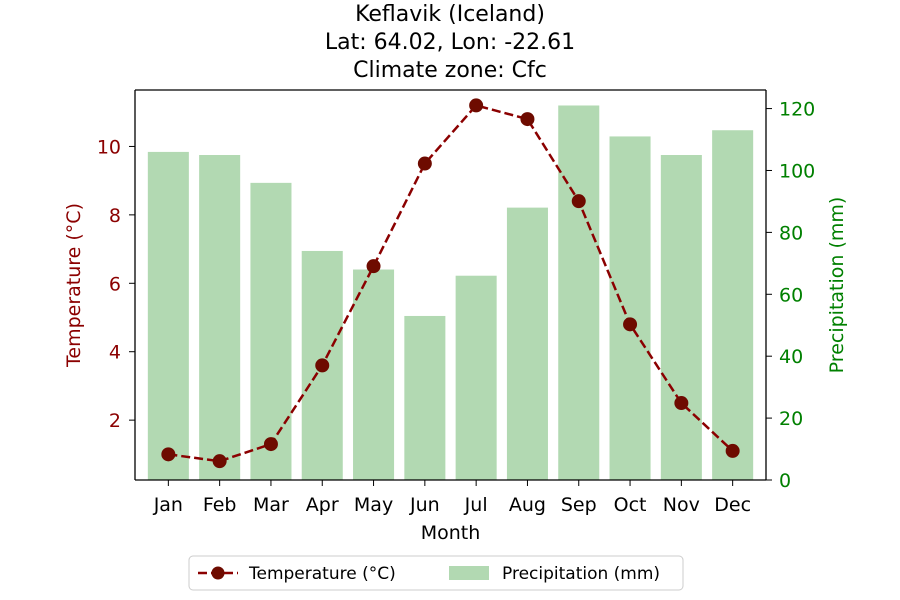  I want to click on right-y-tick-label: 60, so click(791, 295).